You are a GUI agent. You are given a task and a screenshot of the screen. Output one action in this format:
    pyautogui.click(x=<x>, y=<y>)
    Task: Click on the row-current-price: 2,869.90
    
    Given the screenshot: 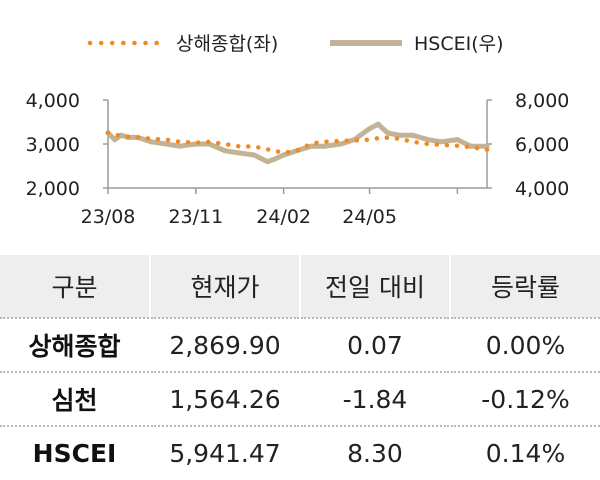 What is the action you would take?
    pyautogui.click(x=224, y=345)
    